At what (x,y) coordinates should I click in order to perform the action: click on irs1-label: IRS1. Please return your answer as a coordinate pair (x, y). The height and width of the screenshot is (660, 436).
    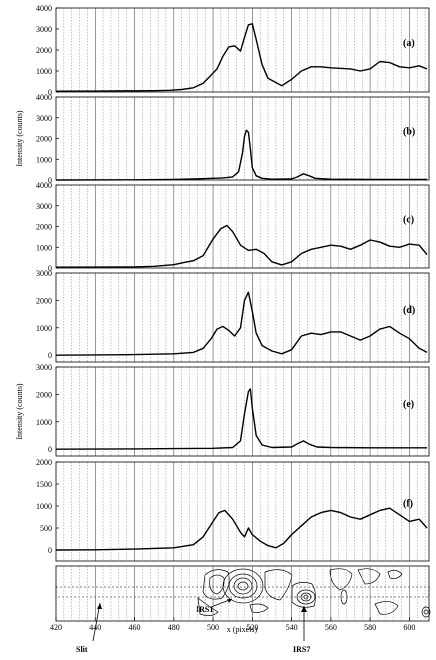
    Looking at the image, I should click on (204, 609).